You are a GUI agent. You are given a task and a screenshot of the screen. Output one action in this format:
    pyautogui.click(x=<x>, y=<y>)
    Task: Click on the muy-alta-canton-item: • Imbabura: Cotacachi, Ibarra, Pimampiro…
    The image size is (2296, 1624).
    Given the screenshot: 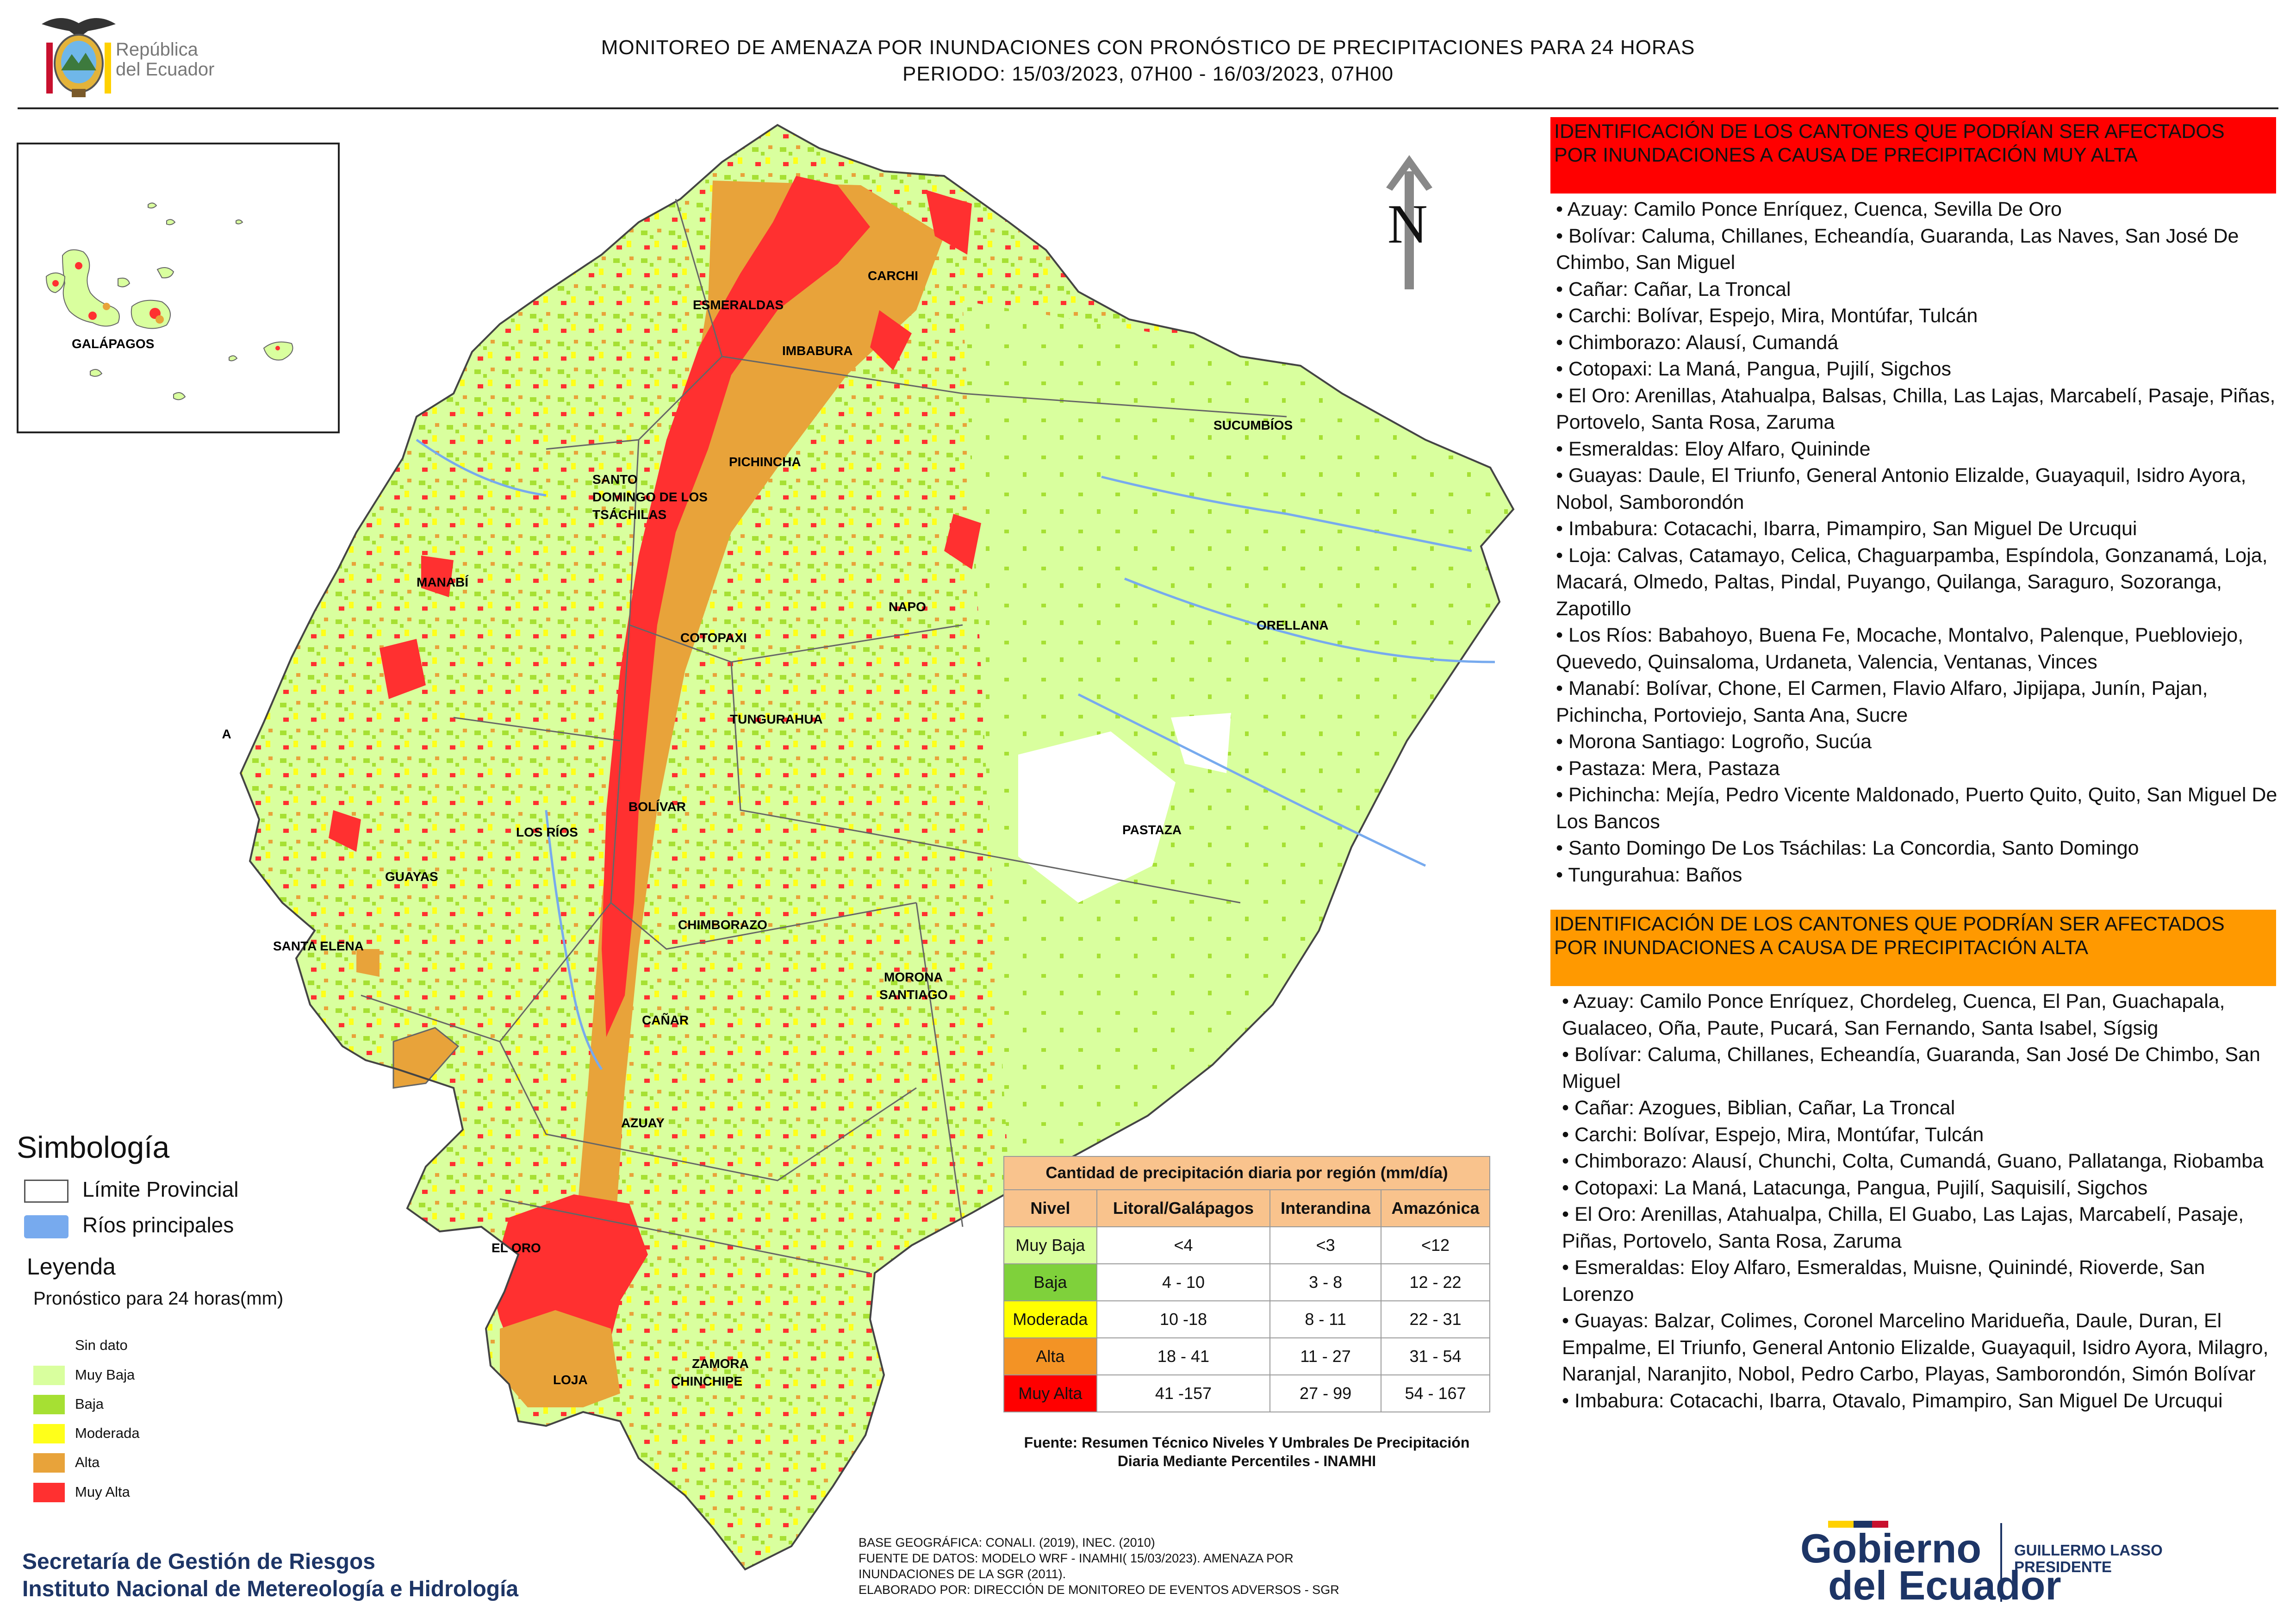 What is the action you would take?
    pyautogui.click(x=1846, y=529)
    